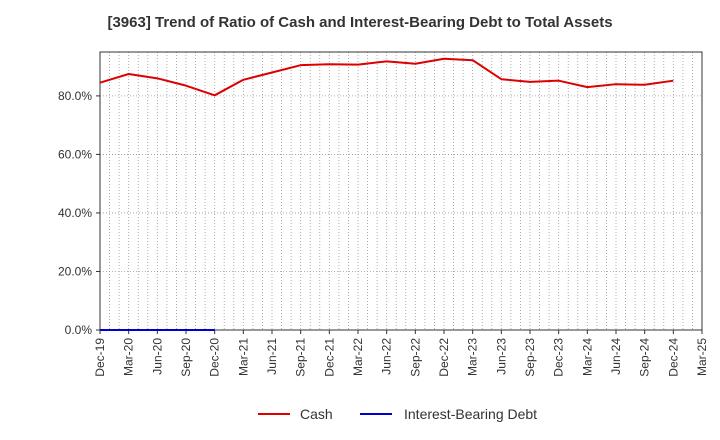 This screenshot has height=440, width=720. Describe the element at coordinates (473, 357) in the screenshot. I see `x-tick-label: Mar-23` at that location.